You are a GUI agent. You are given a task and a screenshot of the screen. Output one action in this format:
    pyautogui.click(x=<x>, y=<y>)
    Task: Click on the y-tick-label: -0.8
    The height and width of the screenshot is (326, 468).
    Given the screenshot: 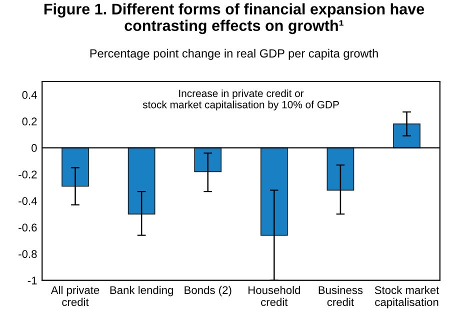 What is the action you would take?
    pyautogui.click(x=27, y=254)
    